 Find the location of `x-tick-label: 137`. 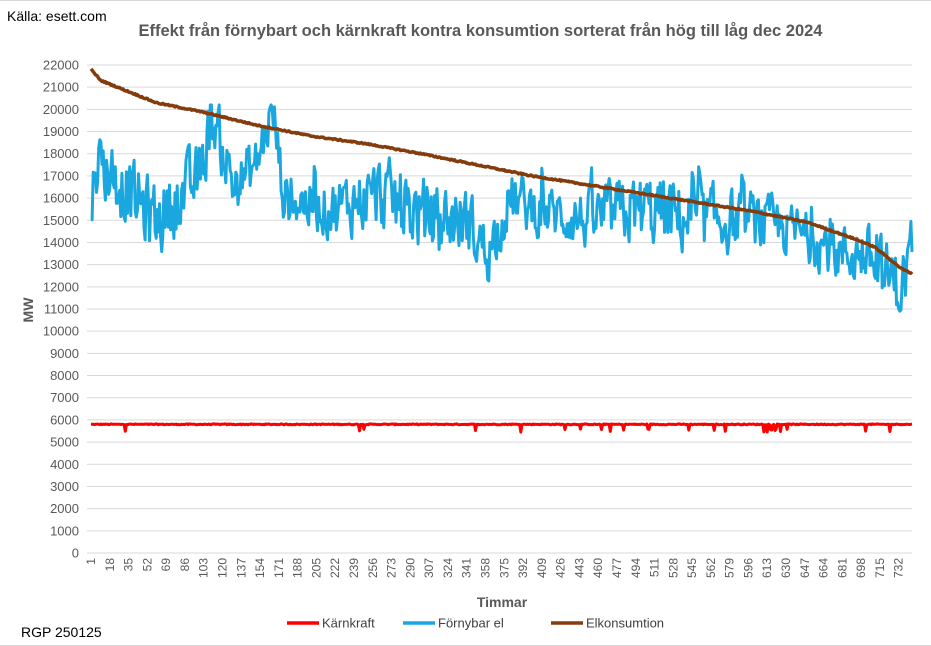

x-tick-label: 137 is located at coordinates (241, 568).